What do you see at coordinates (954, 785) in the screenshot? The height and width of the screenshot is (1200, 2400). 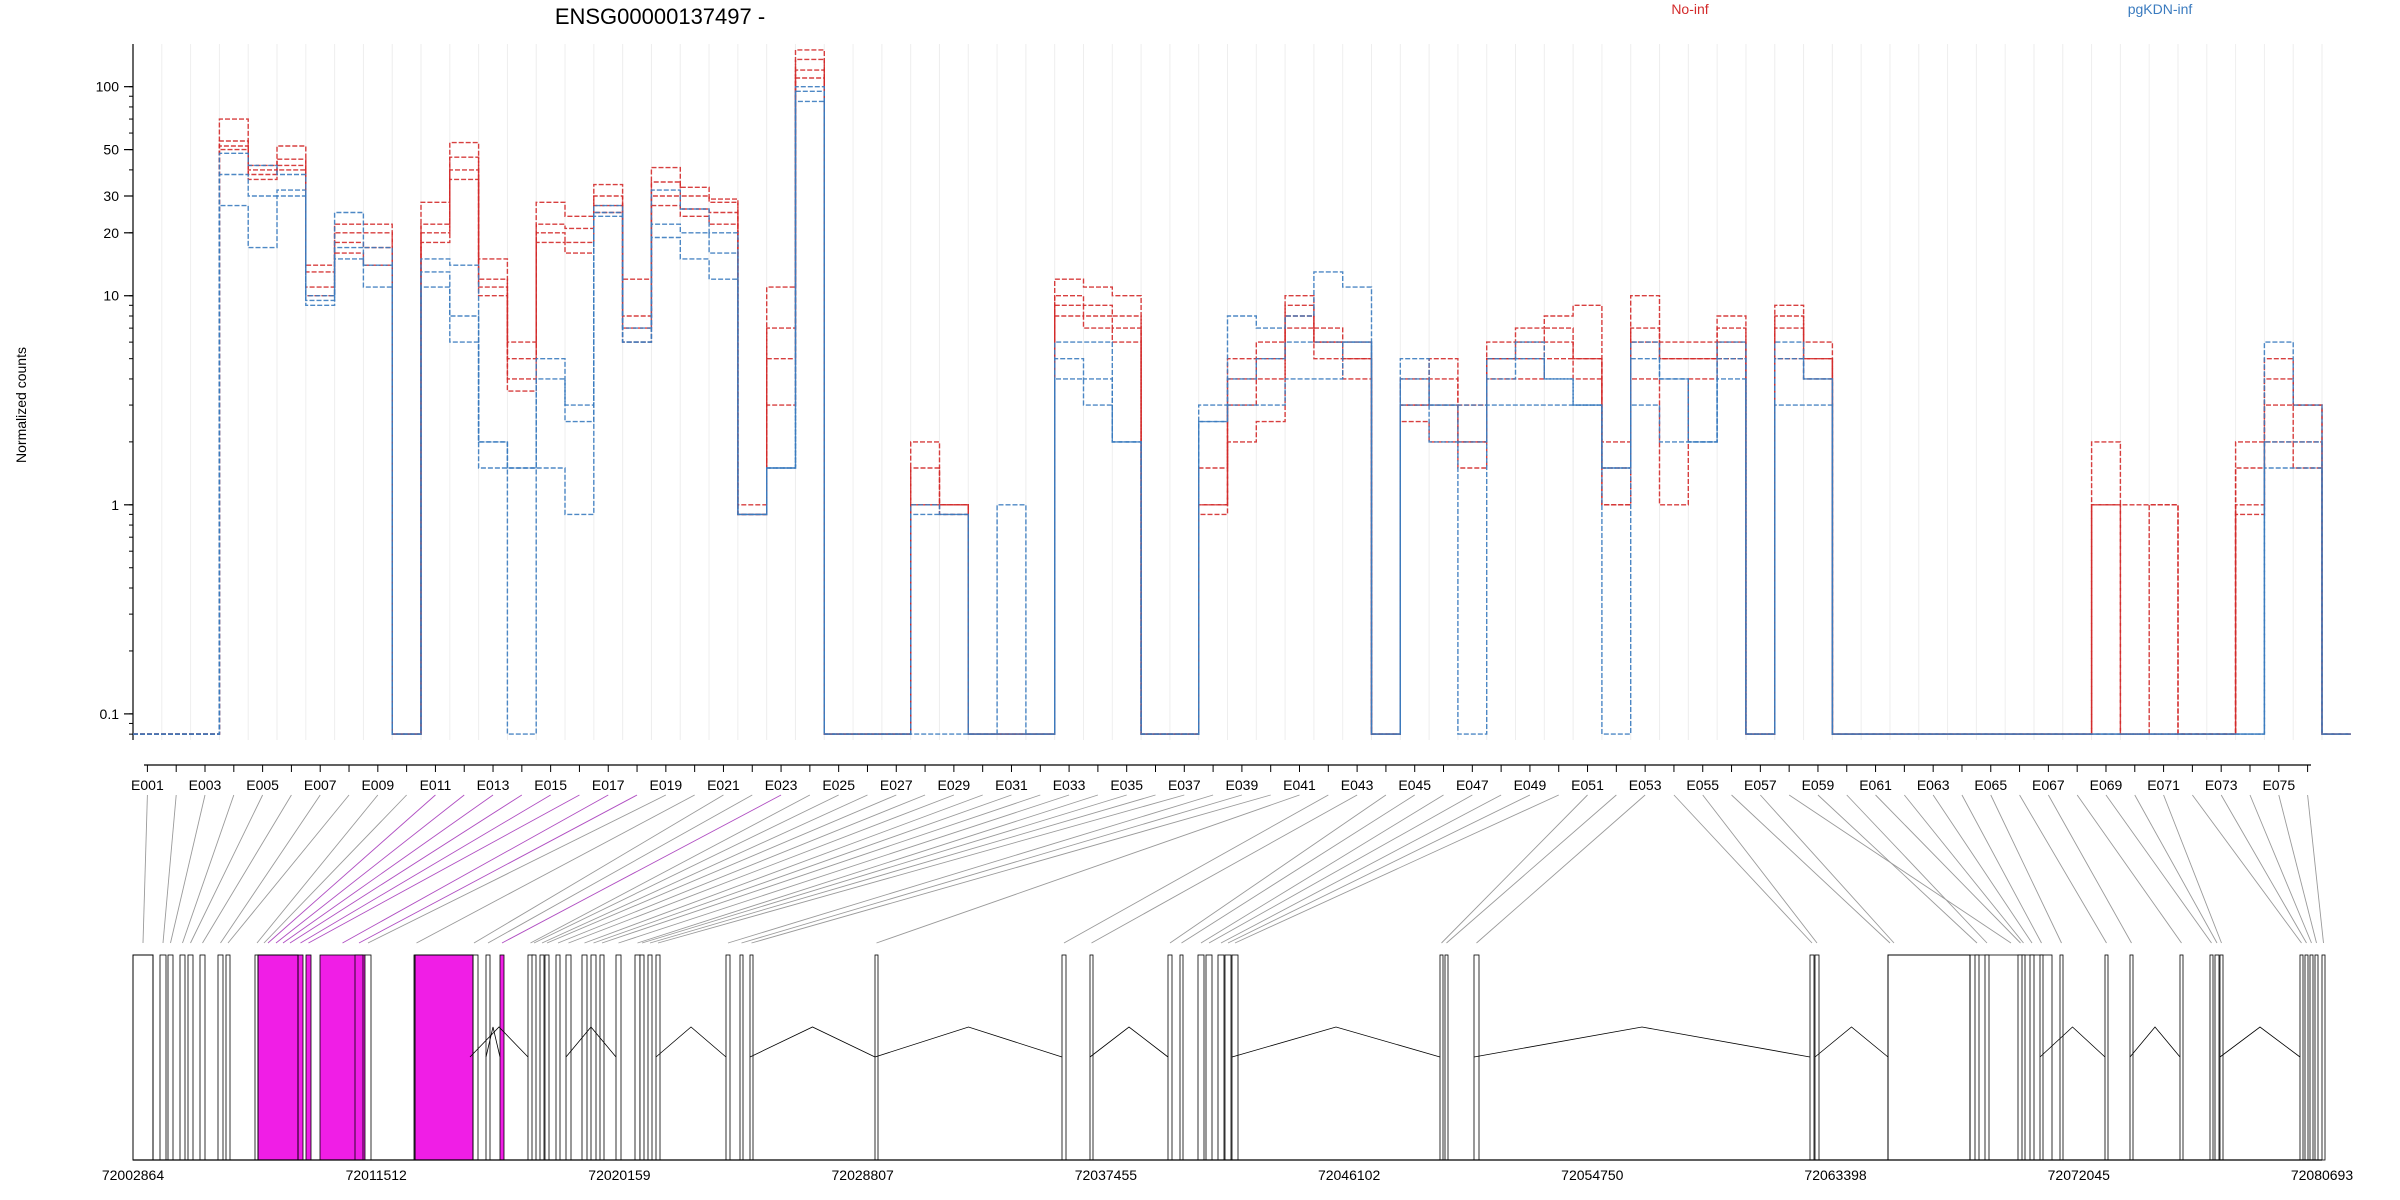 I see `x-tick-label: E029` at bounding box center [954, 785].